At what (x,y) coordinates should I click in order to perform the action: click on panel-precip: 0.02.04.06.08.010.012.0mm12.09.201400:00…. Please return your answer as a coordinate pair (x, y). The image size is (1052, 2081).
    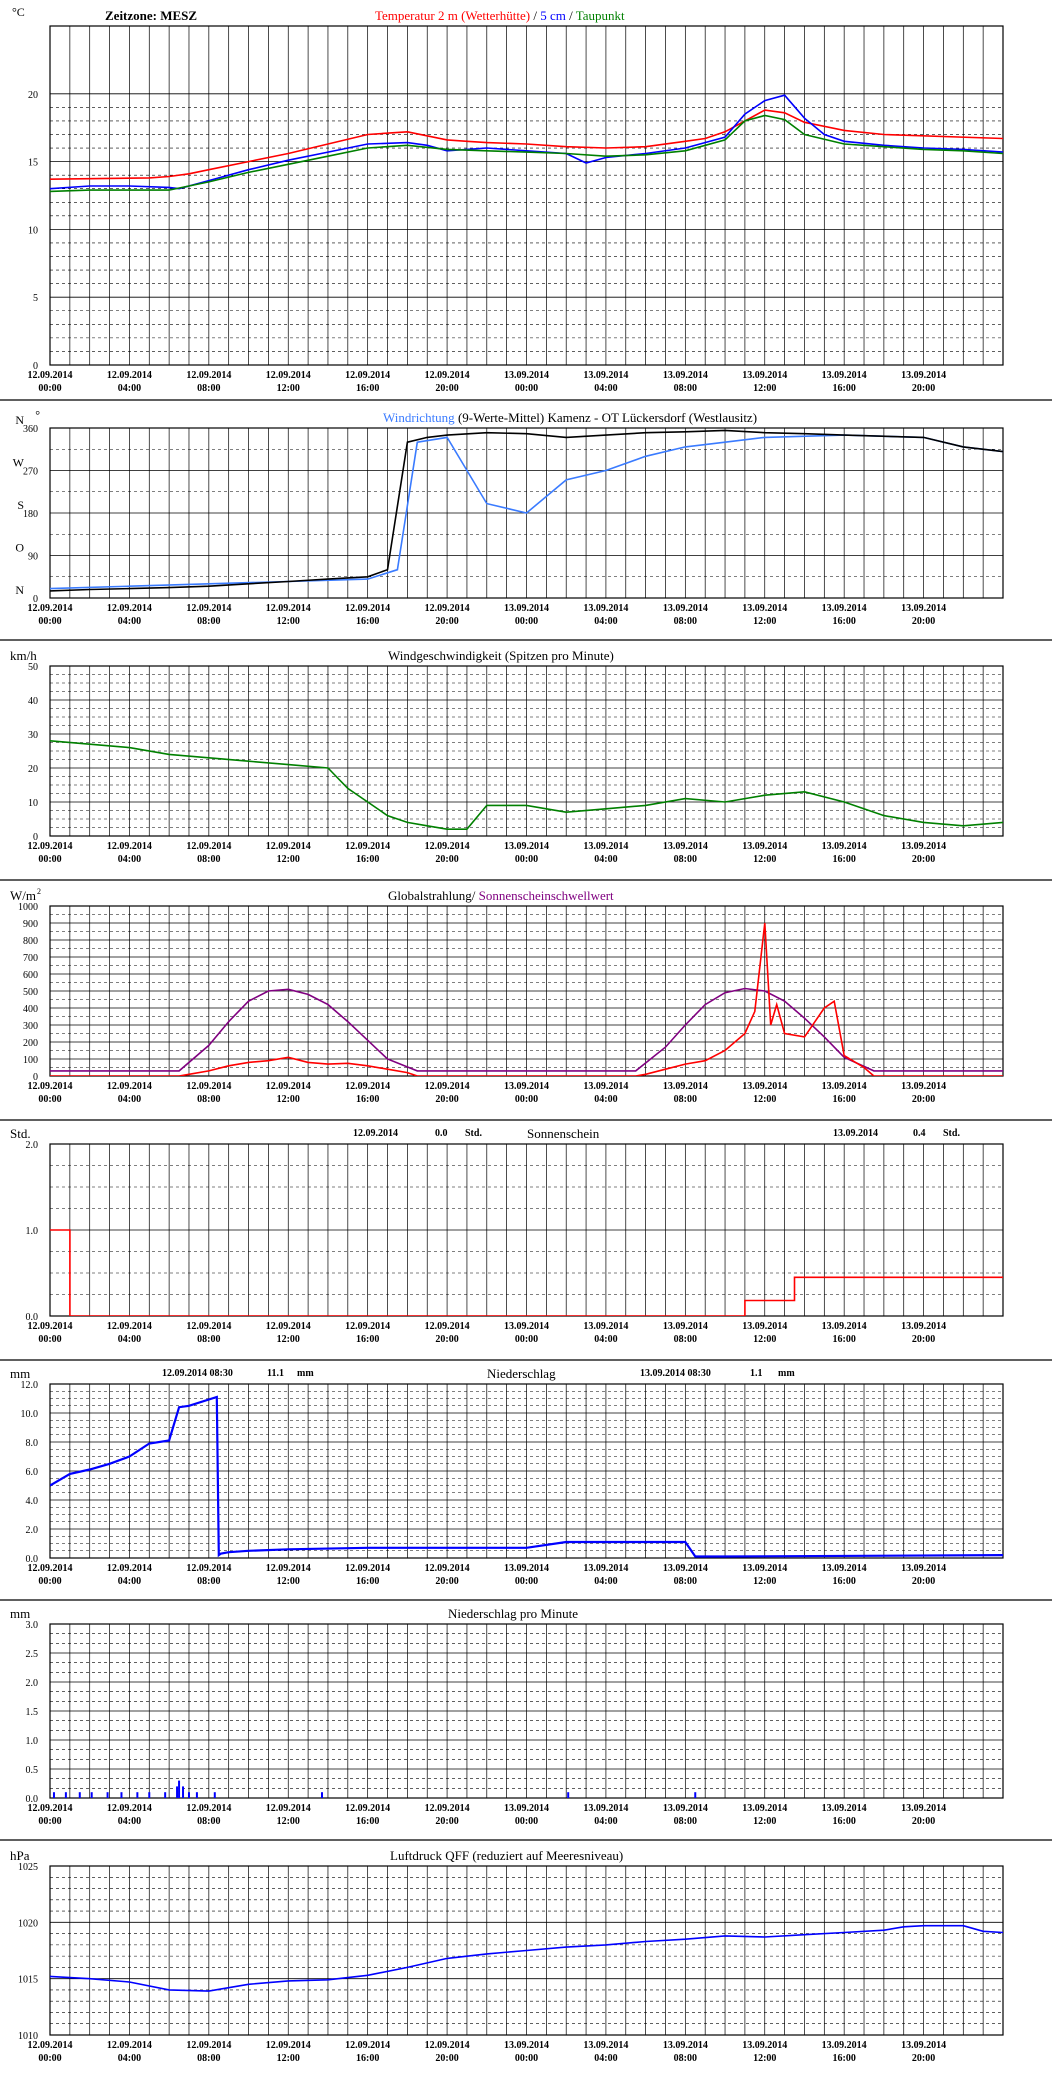
    Looking at the image, I should click on (526, 1483).